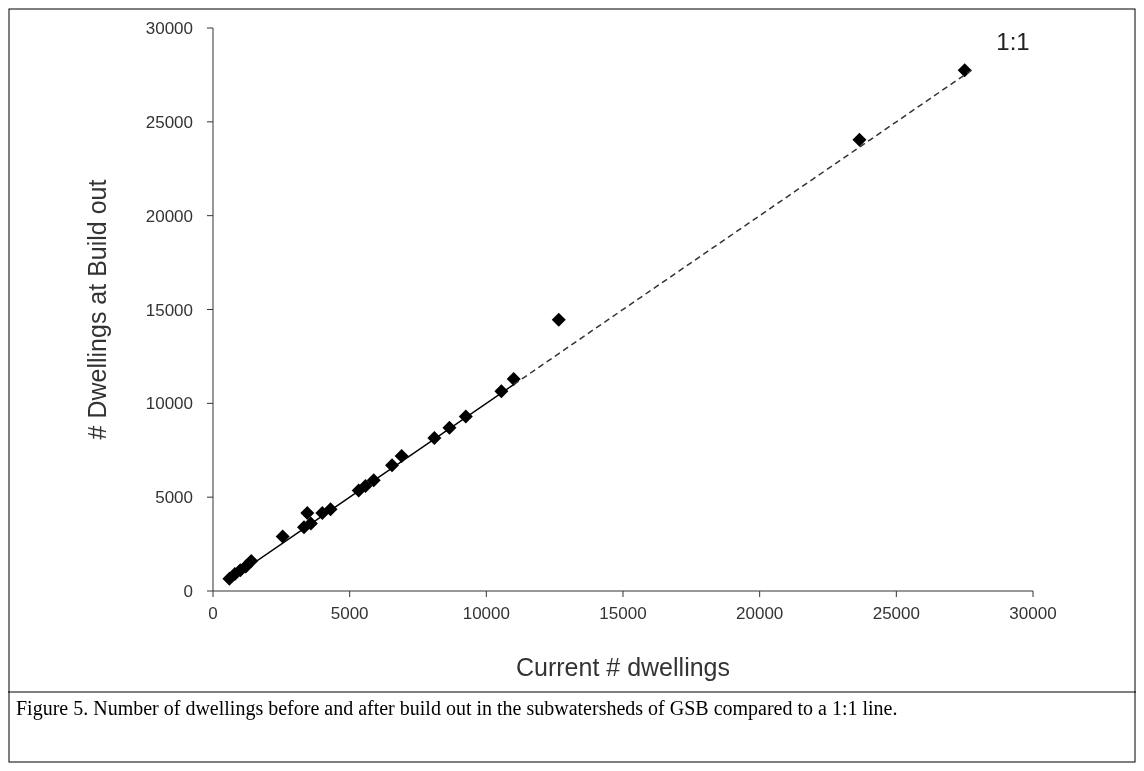 The height and width of the screenshot is (771, 1144). Describe the element at coordinates (457, 709) in the screenshot. I see `caption: Figure 5. Number of dwellings before and after build out in the subwatersheds of GSB compared to a 1:1 line.` at that location.